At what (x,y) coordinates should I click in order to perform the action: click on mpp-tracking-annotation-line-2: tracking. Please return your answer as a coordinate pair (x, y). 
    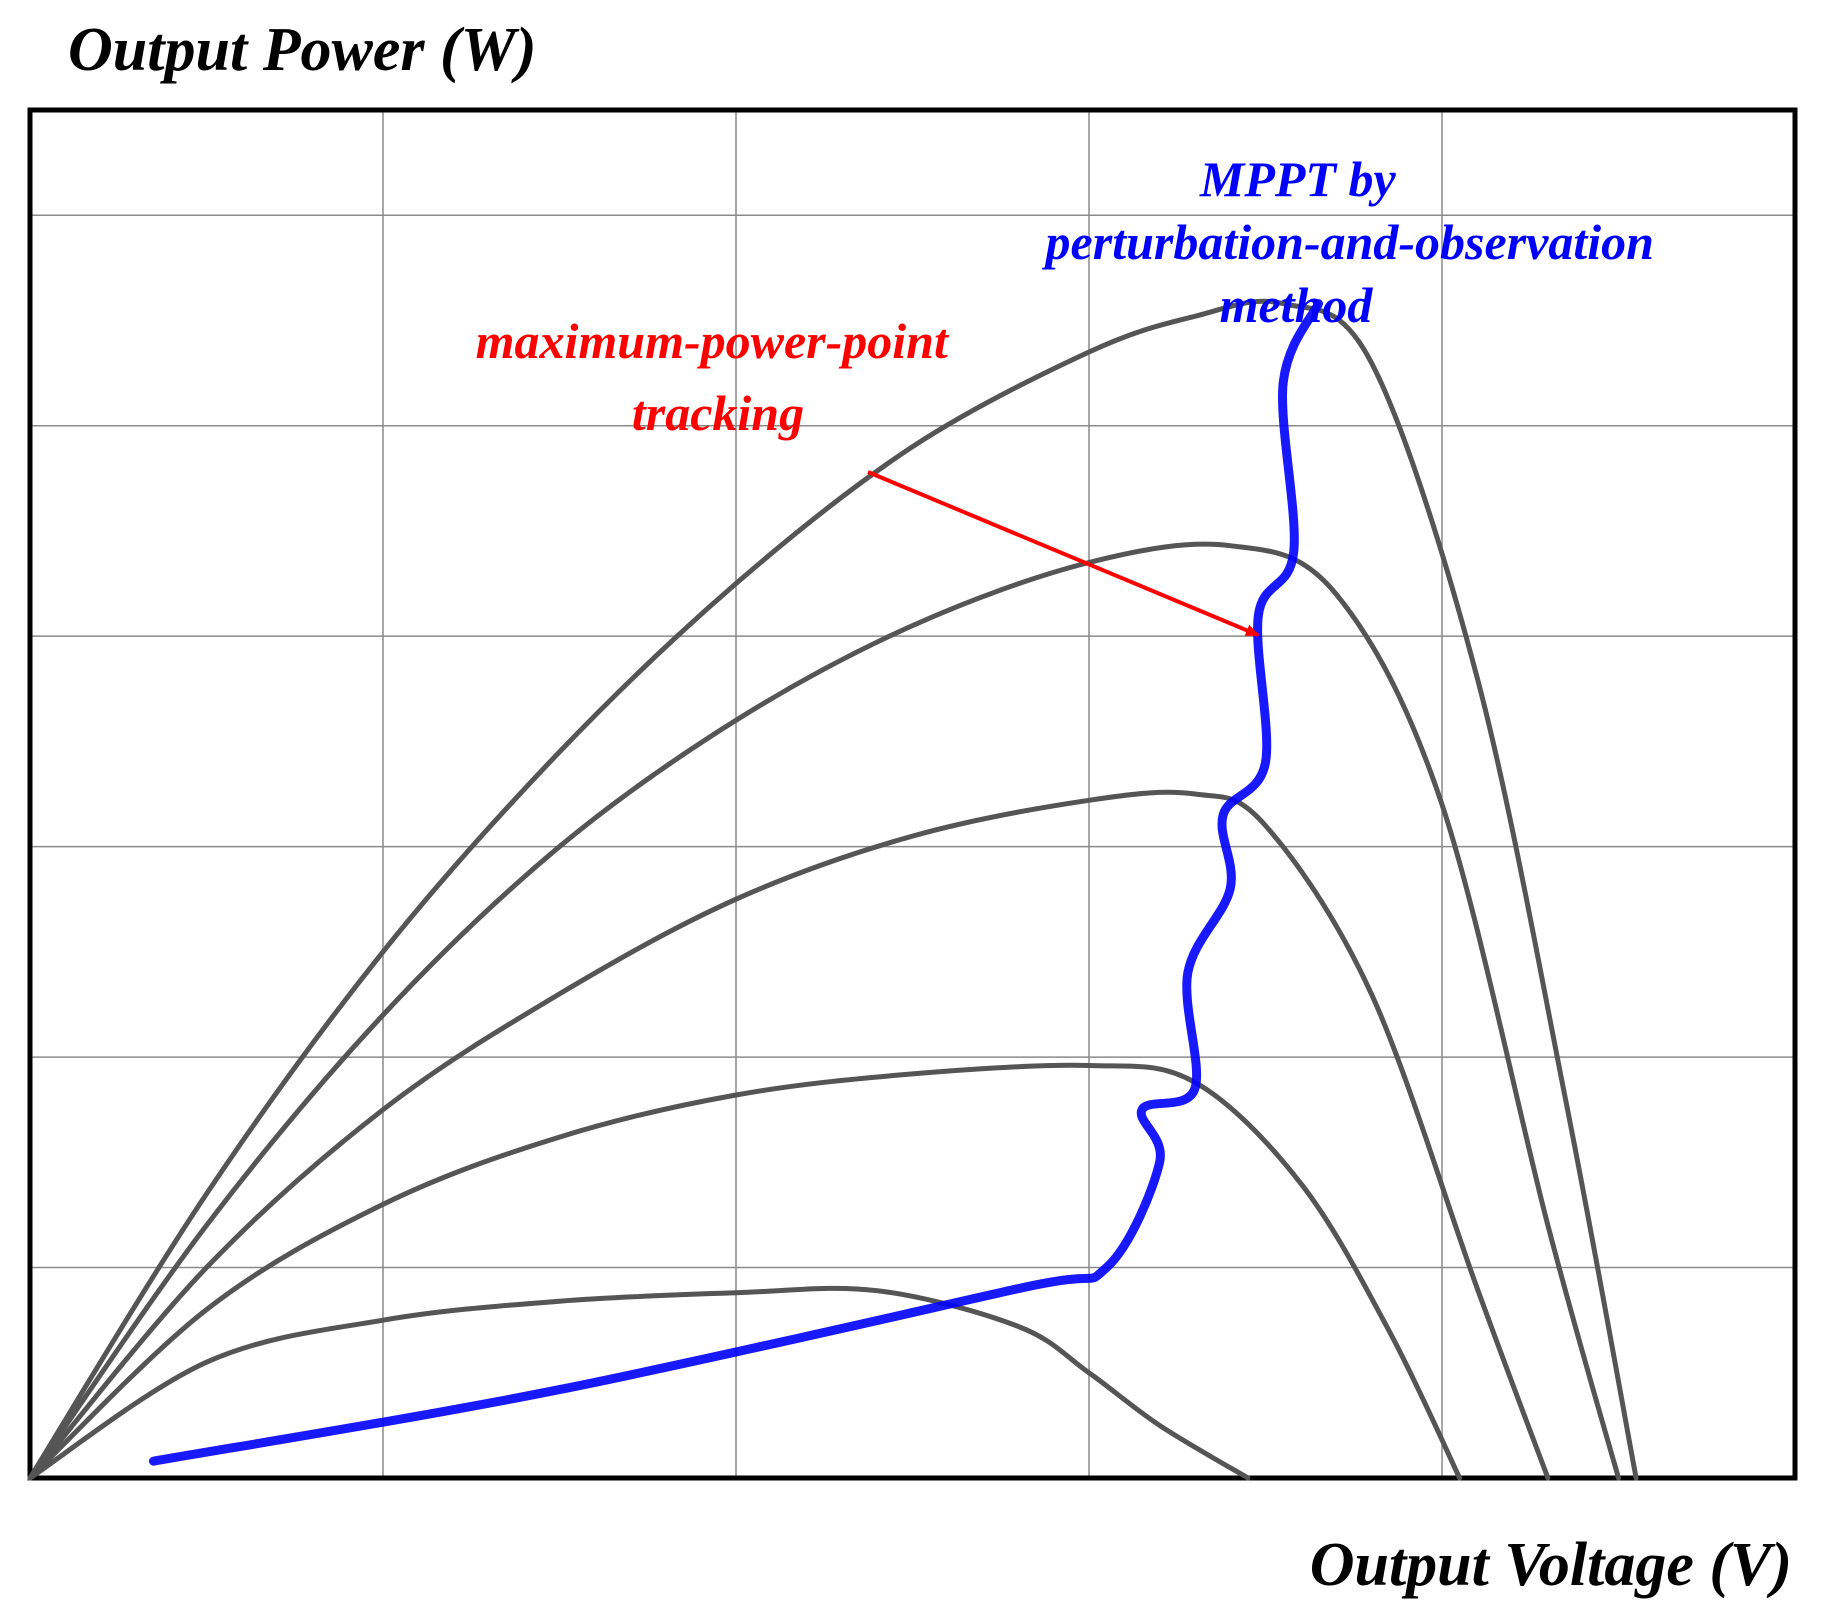
    Looking at the image, I should click on (718, 413).